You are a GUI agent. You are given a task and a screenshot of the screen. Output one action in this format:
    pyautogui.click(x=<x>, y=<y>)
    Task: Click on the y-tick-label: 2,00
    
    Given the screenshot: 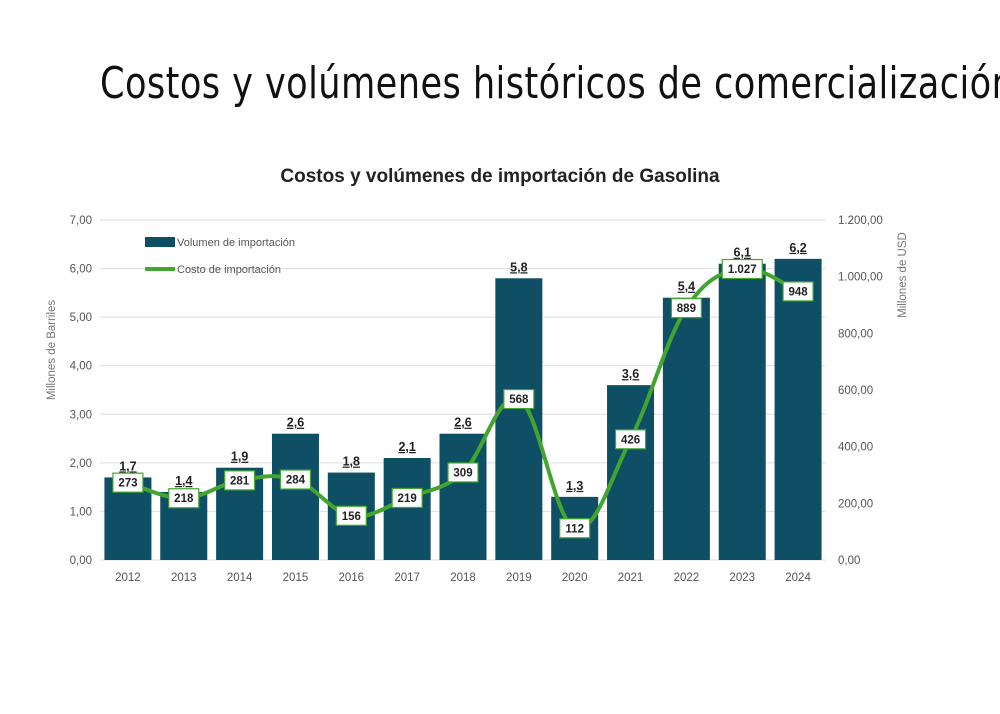 What is the action you would take?
    pyautogui.click(x=81, y=464)
    